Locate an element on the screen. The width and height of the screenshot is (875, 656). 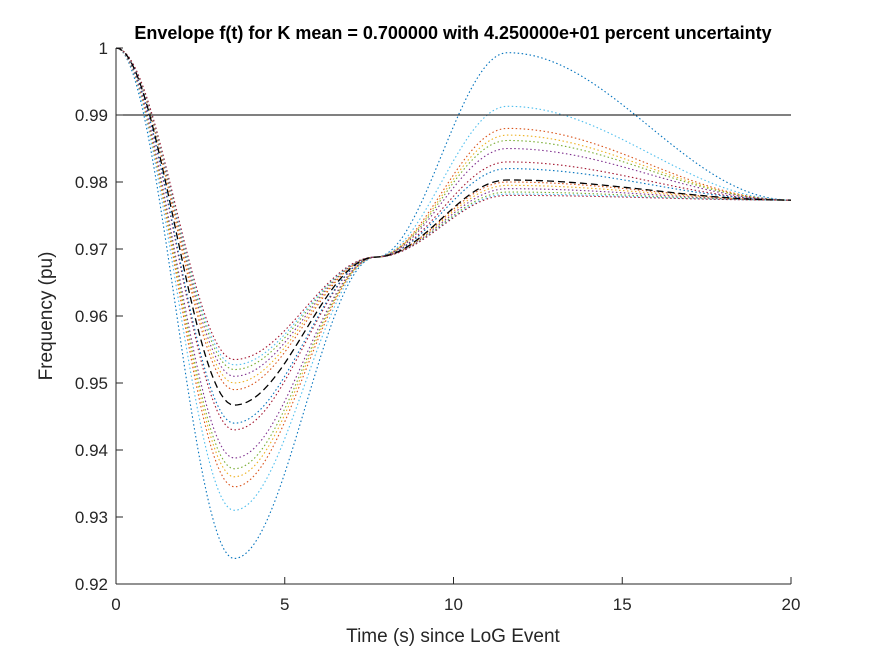
y-tick-label: 0.99 is located at coordinates (91, 115).